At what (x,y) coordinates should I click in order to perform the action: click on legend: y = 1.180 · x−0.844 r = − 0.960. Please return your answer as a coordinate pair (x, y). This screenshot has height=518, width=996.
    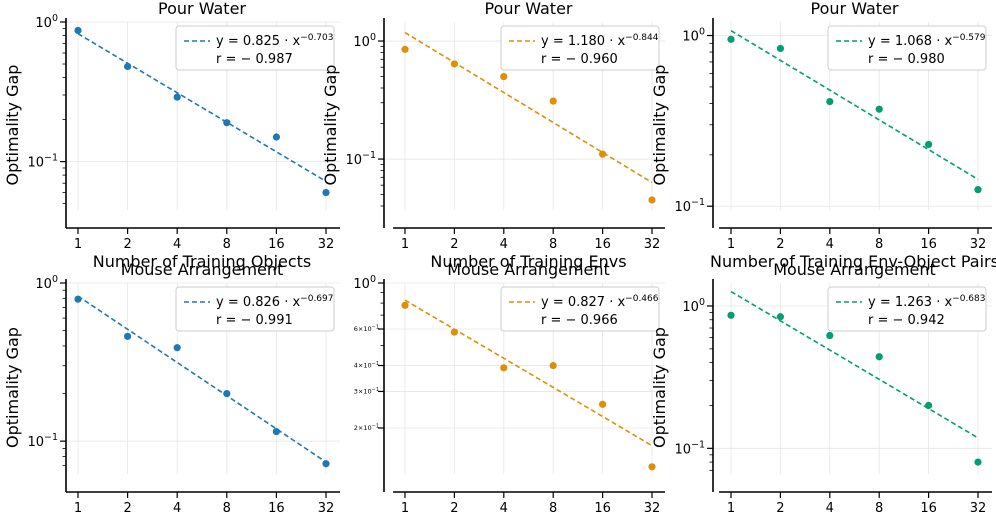
    Looking at the image, I should click on (580, 48).